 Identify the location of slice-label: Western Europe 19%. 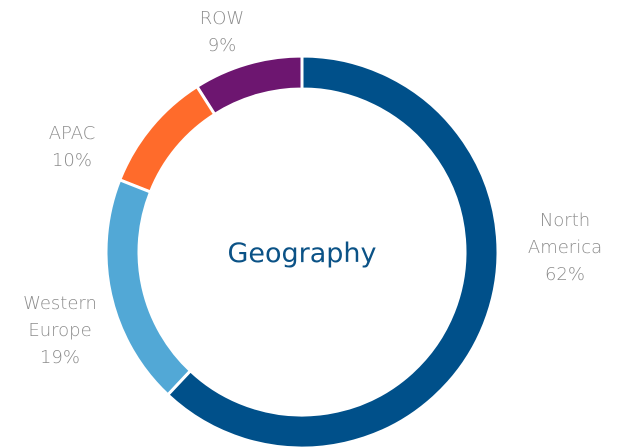
(60, 330).